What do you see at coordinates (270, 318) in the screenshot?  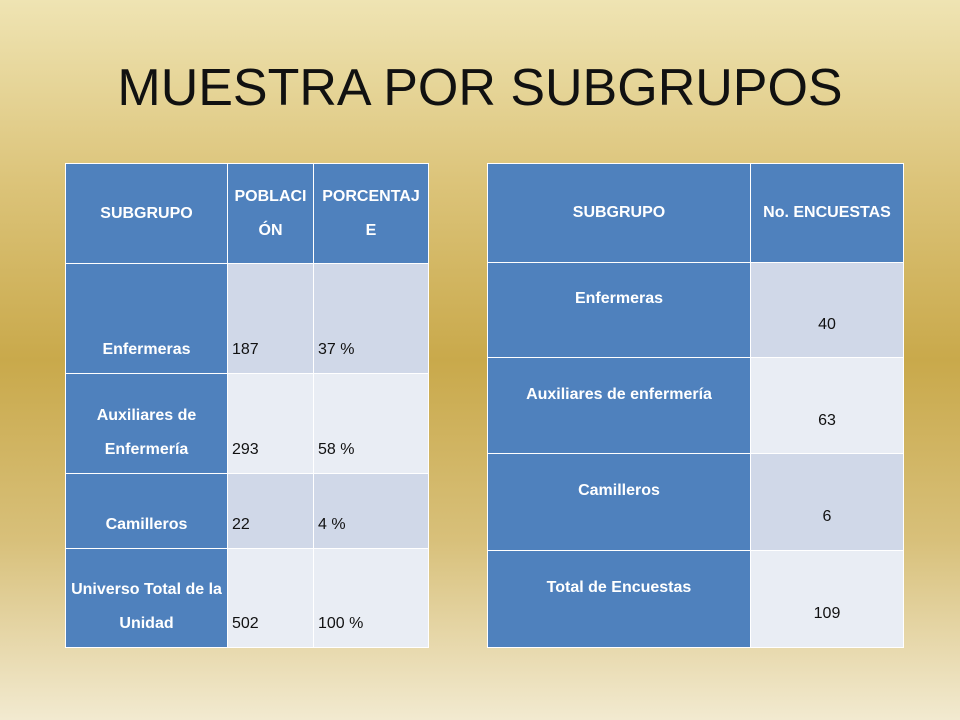 I see `data-cell: 187` at bounding box center [270, 318].